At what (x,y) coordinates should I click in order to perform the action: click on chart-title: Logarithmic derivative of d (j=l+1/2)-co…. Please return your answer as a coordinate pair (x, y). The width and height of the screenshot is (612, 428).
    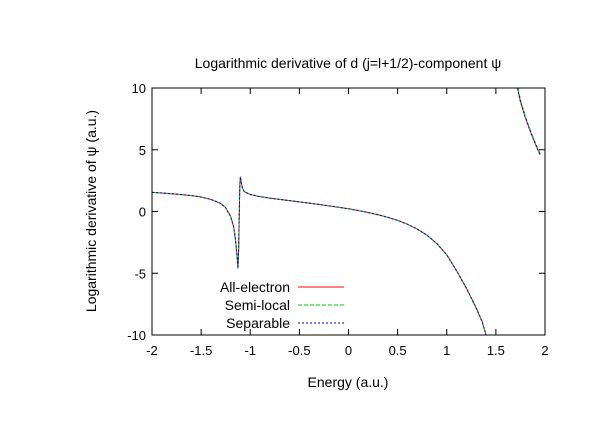
    Looking at the image, I should click on (348, 63).